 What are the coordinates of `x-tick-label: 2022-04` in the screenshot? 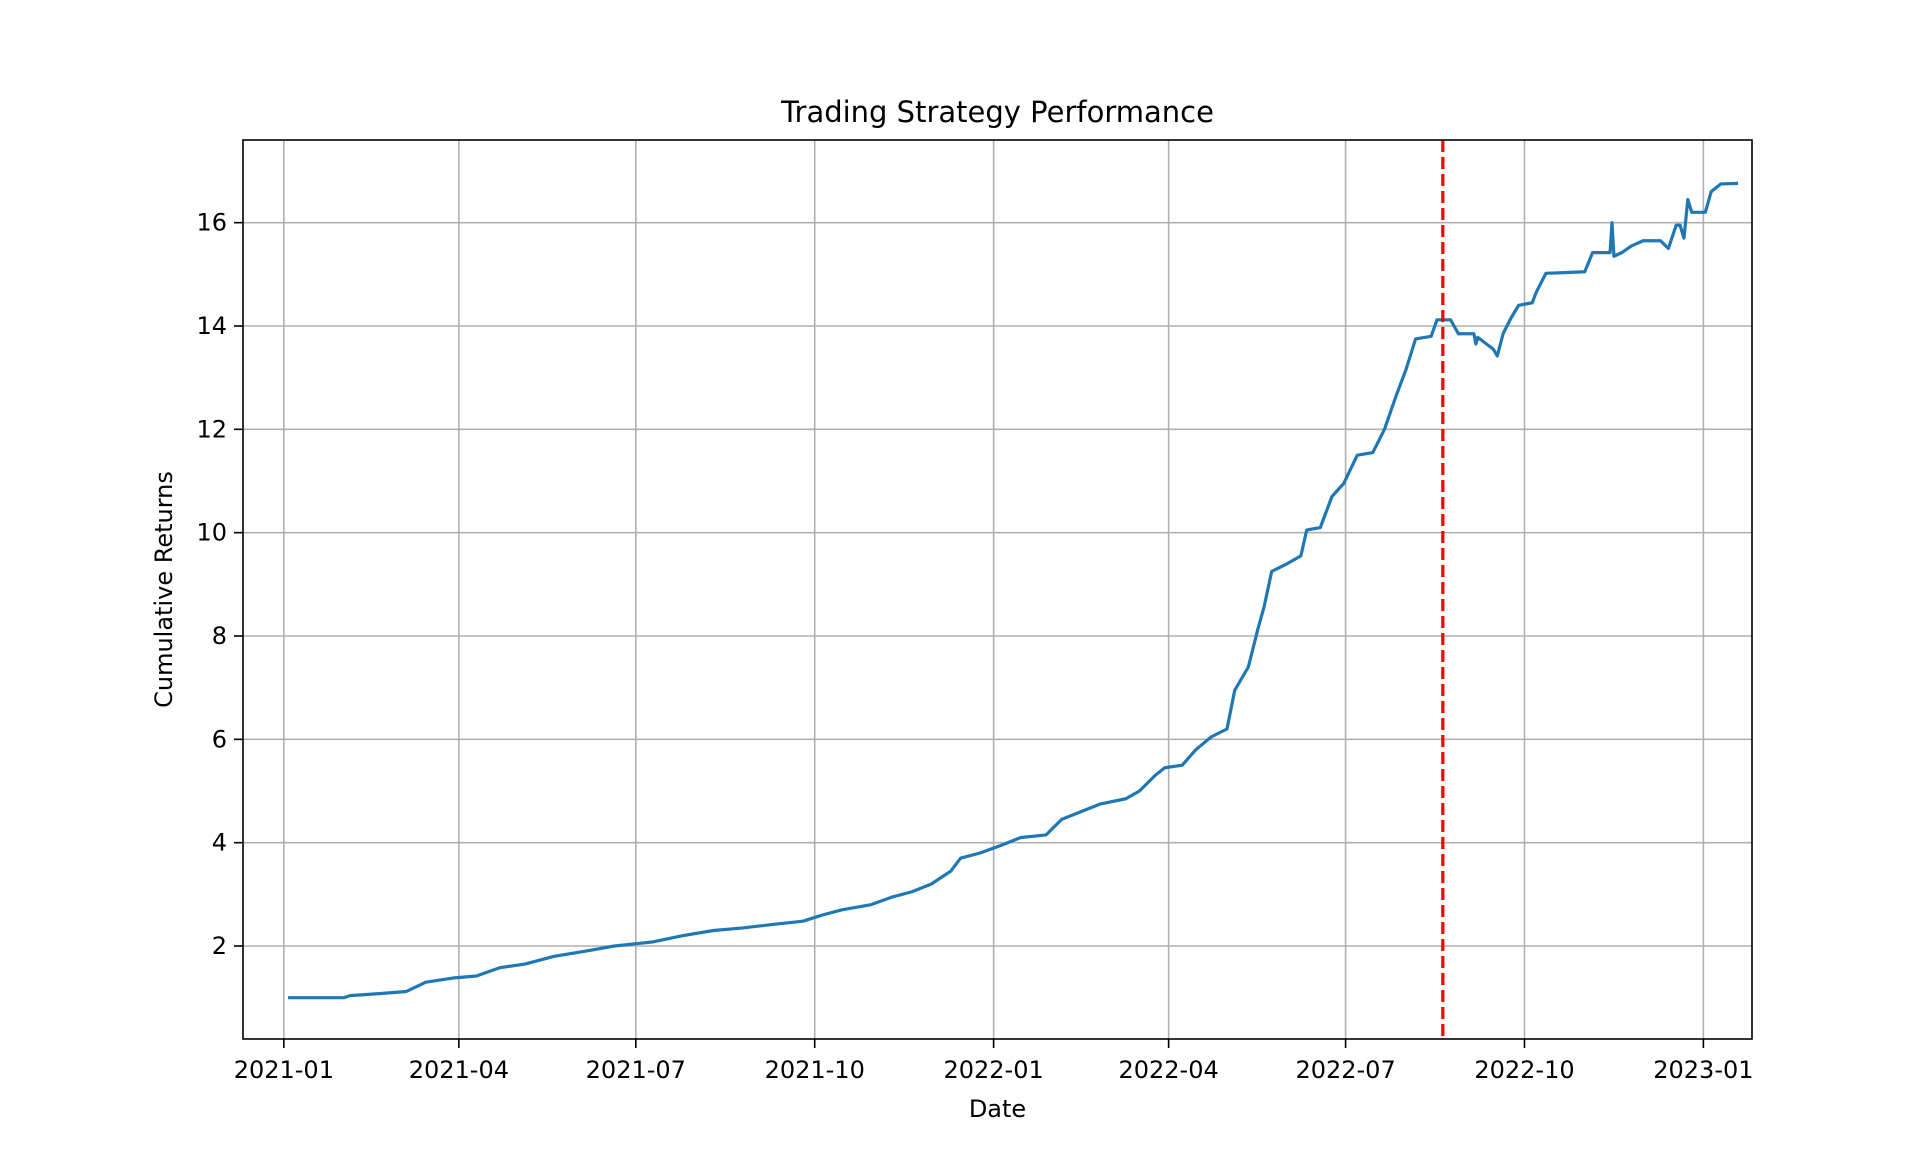 It's located at (1168, 1070).